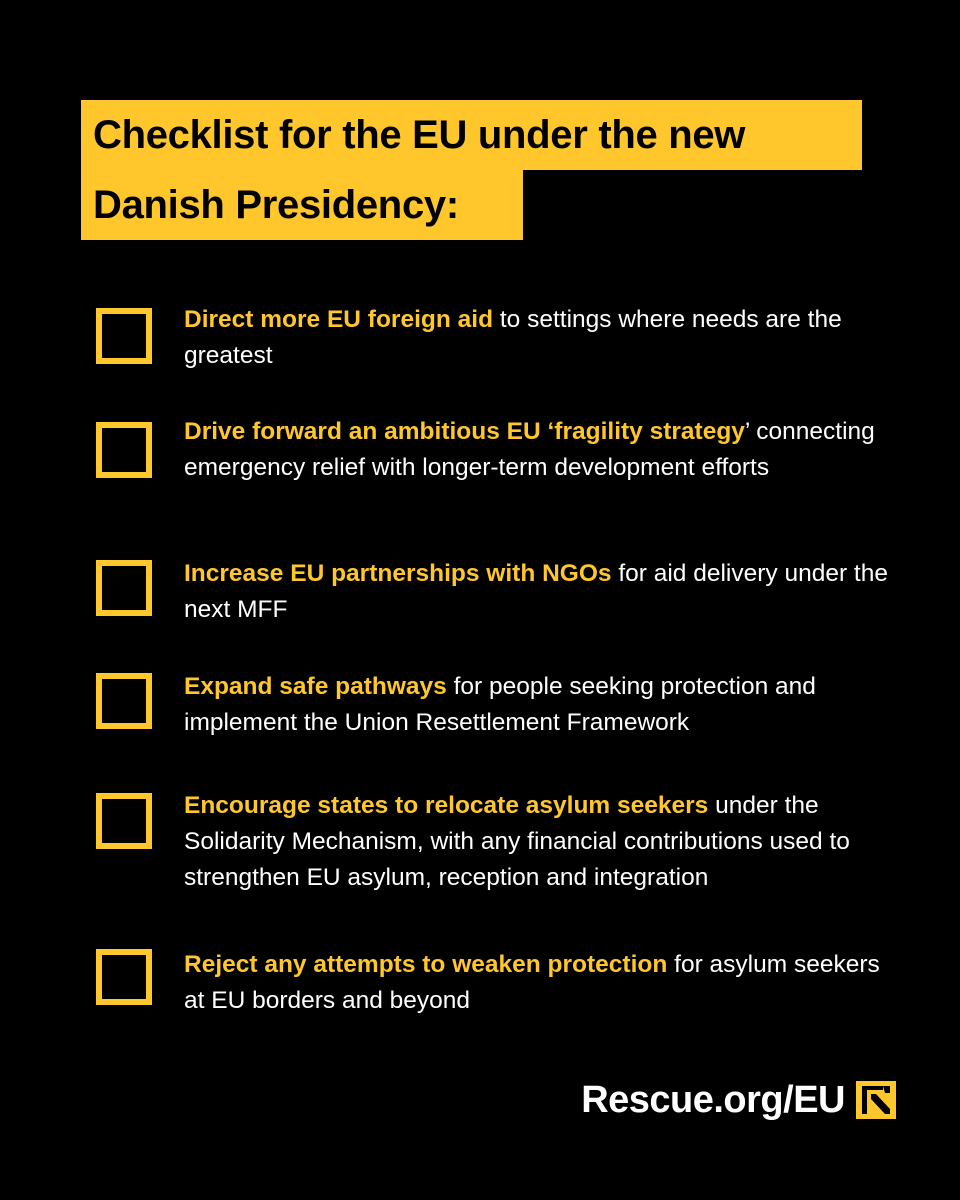  What do you see at coordinates (398, 573) in the screenshot?
I see `item-bold-text: Increase EU partnerships with NGOs` at bounding box center [398, 573].